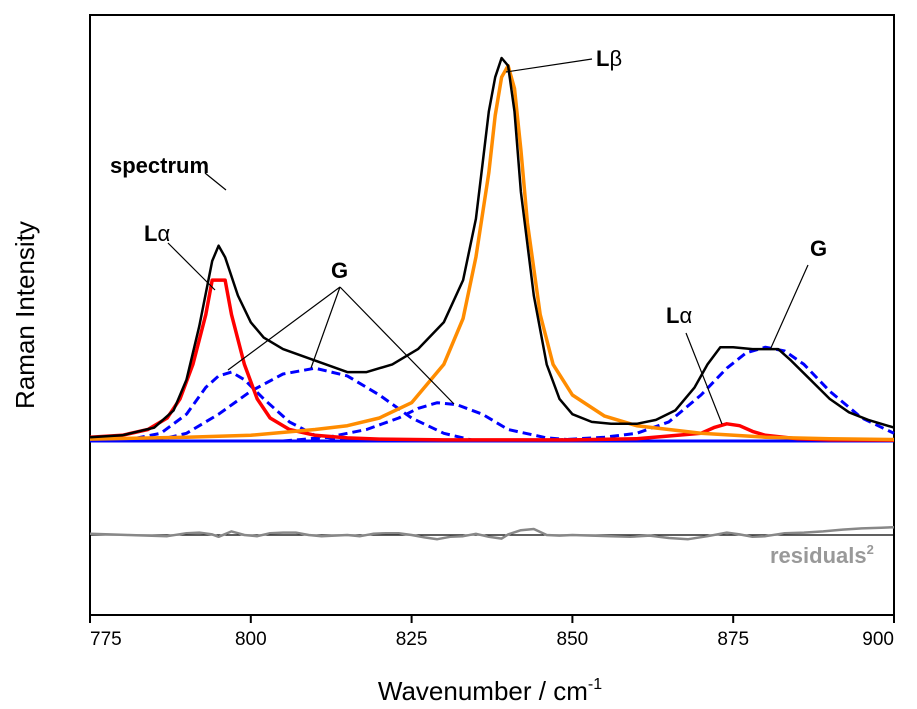 The image size is (917, 709). What do you see at coordinates (704, 378) in the screenshot?
I see `leader-l-alpha-right` at bounding box center [704, 378].